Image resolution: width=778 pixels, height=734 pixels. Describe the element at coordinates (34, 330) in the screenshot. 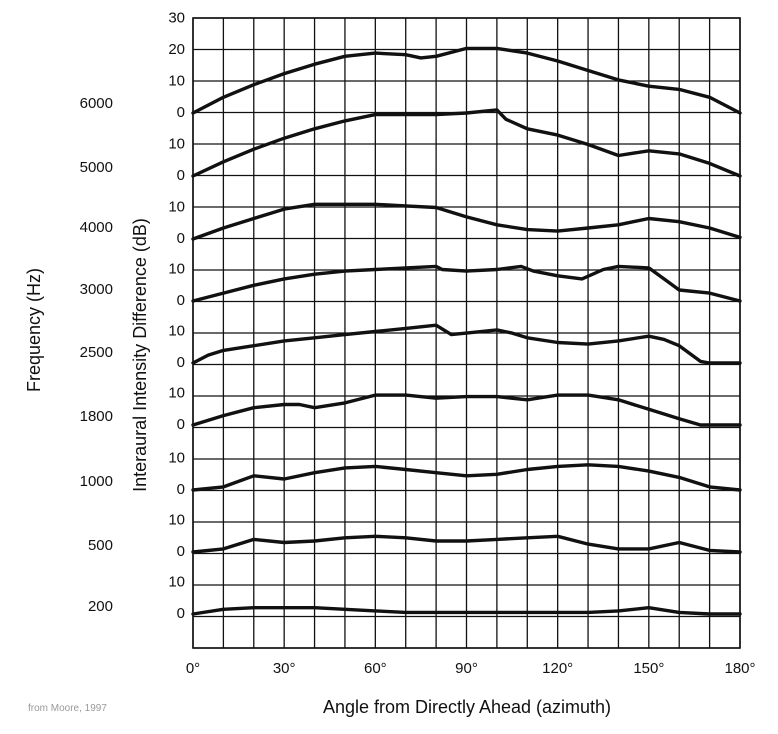

I see `group-axis-title: Frequency (Hz)` at that location.